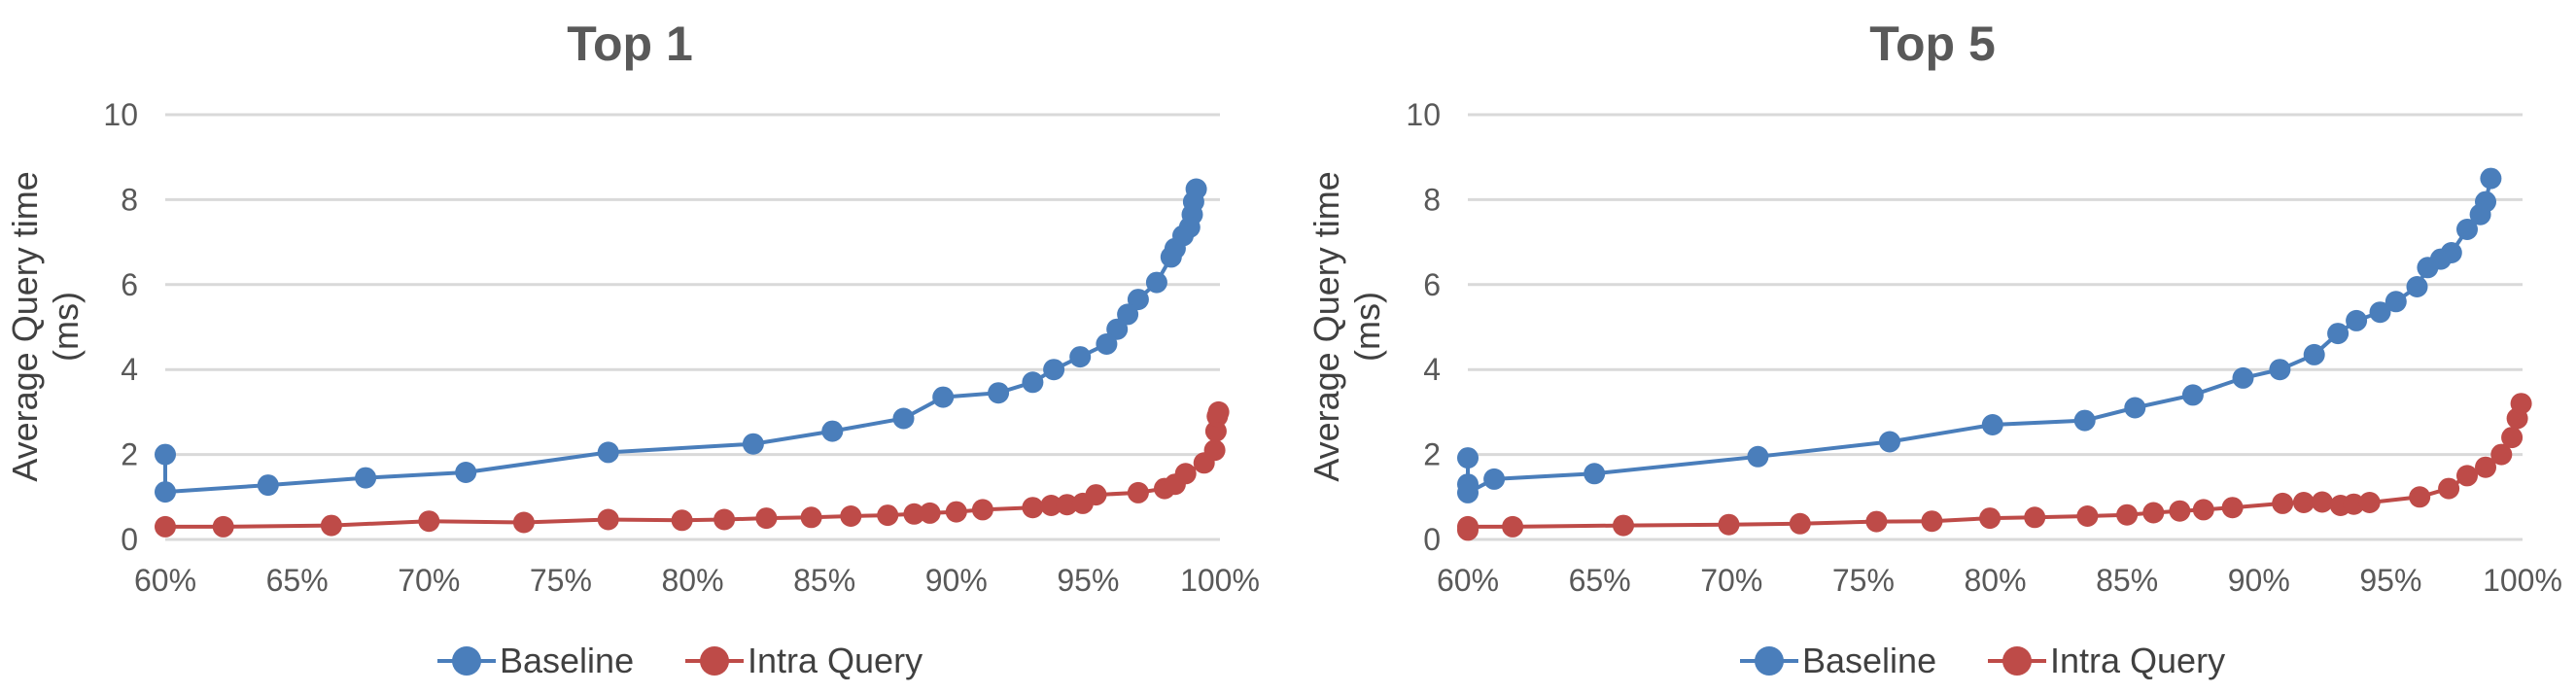 This screenshot has height=694, width=2576. What do you see at coordinates (298, 580) in the screenshot?
I see `x-tick-label: 65%` at bounding box center [298, 580].